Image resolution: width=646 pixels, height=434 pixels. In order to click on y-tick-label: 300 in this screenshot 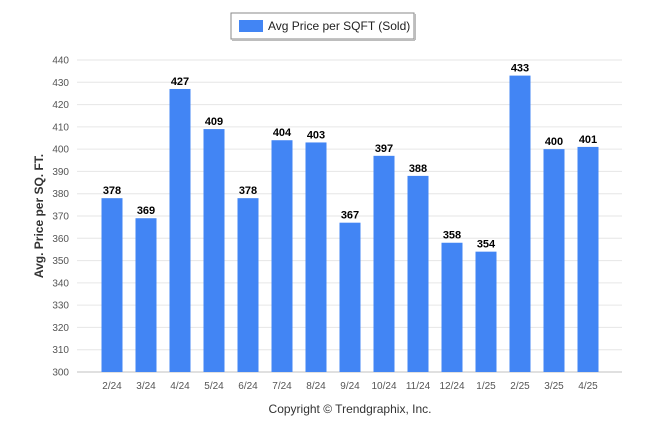, I will do `click(60, 373)`.